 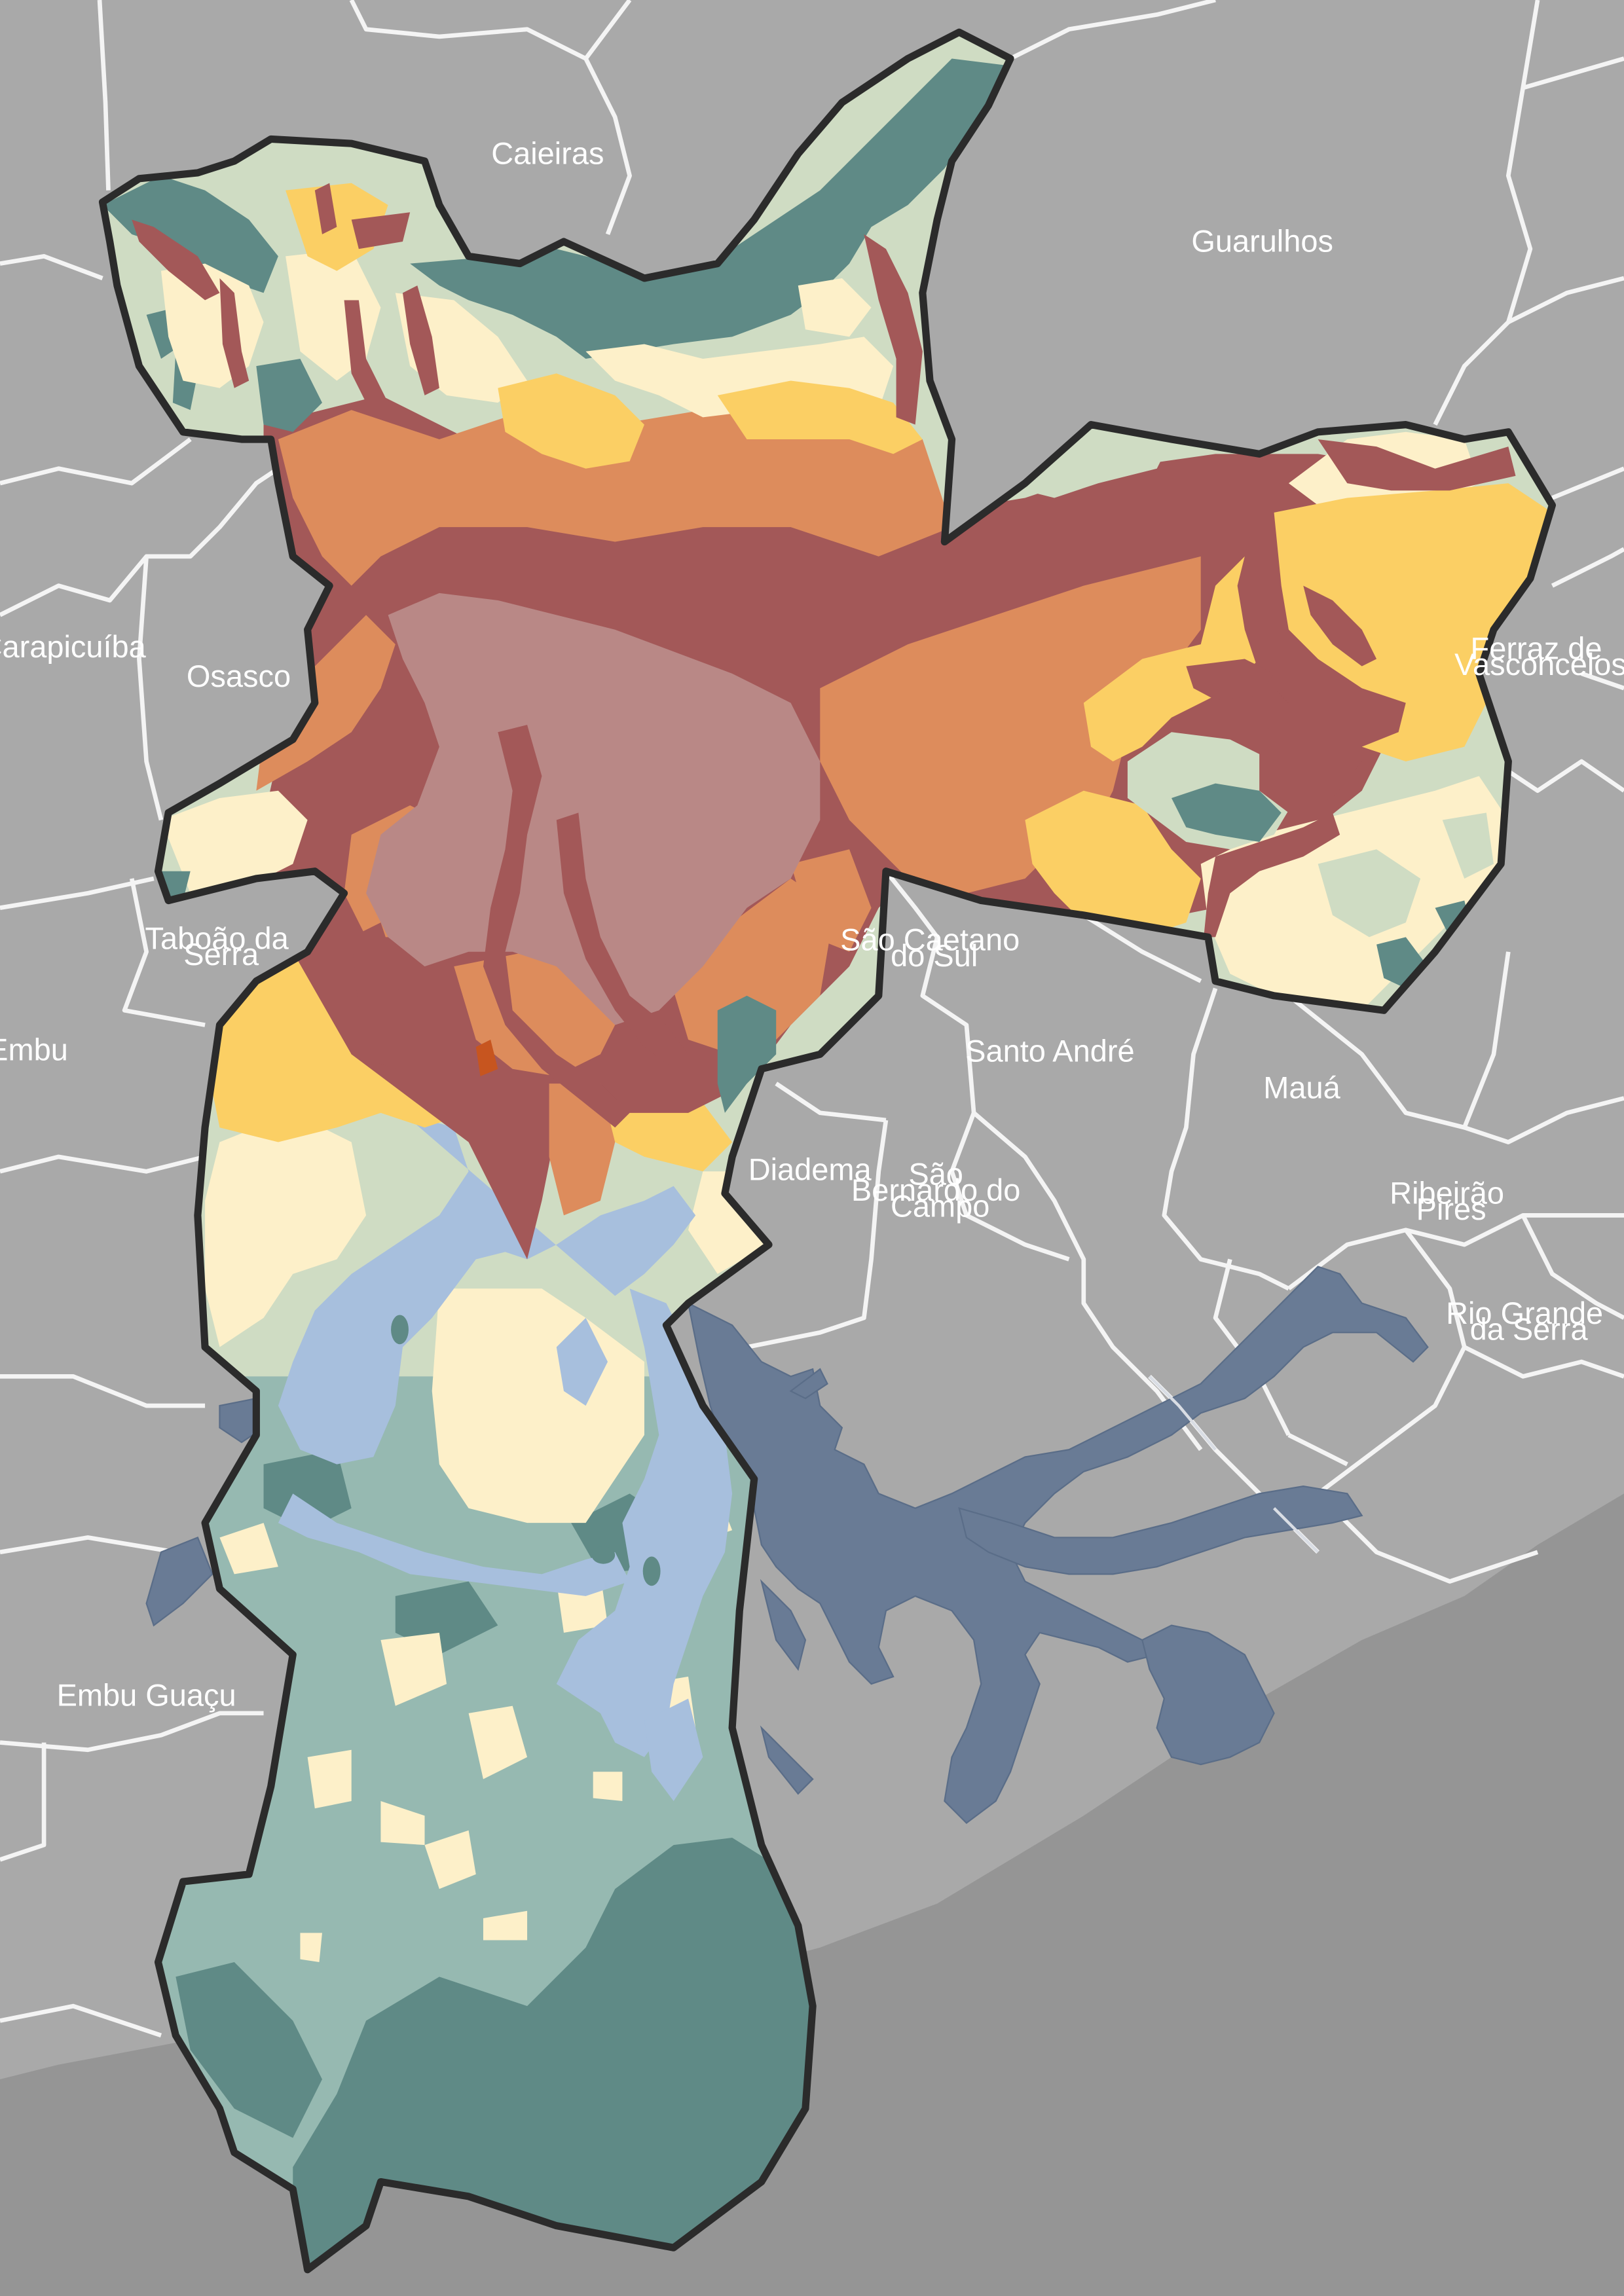 What do you see at coordinates (547, 153) in the screenshot?
I see `label-caieiras: Caieiras` at bounding box center [547, 153].